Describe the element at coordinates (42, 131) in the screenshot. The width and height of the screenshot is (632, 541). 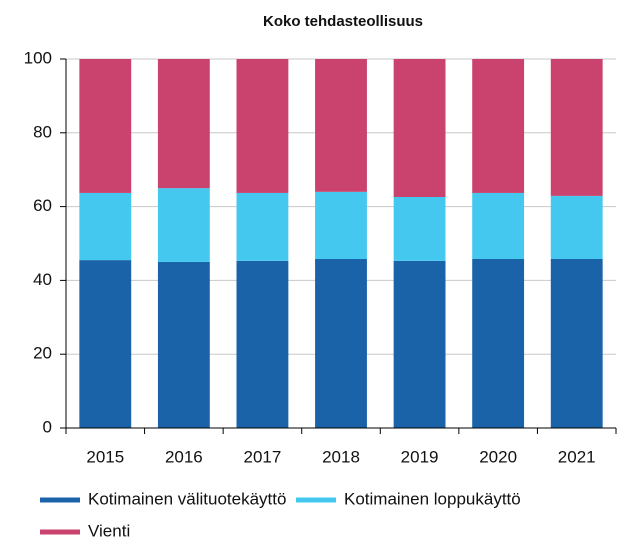
I see `y-tick-label: 80` at that location.